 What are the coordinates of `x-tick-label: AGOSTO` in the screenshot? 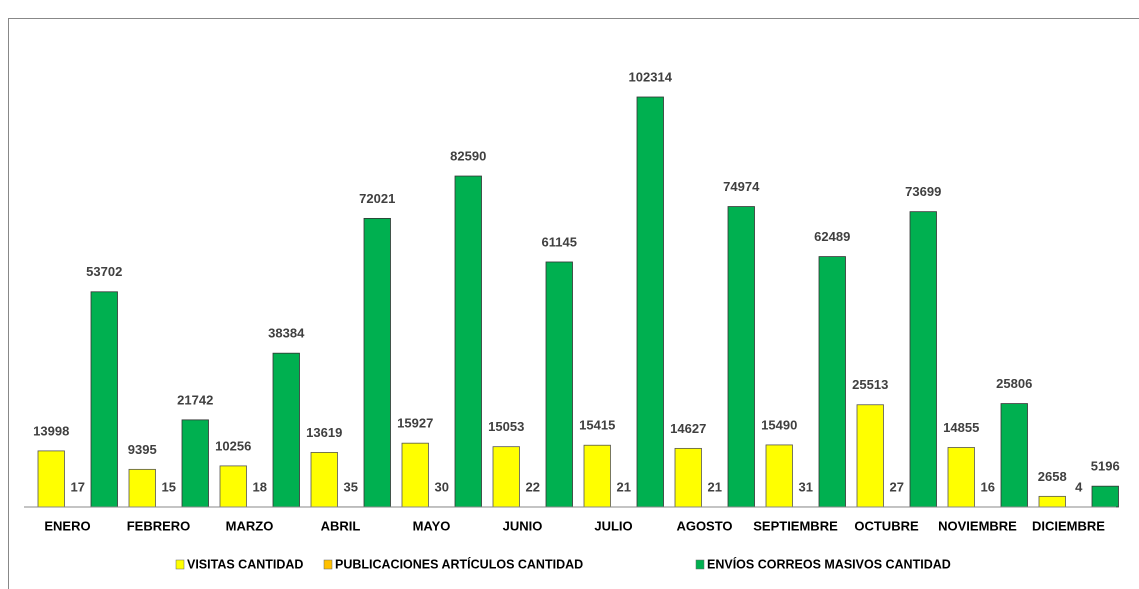 It's located at (704, 525).